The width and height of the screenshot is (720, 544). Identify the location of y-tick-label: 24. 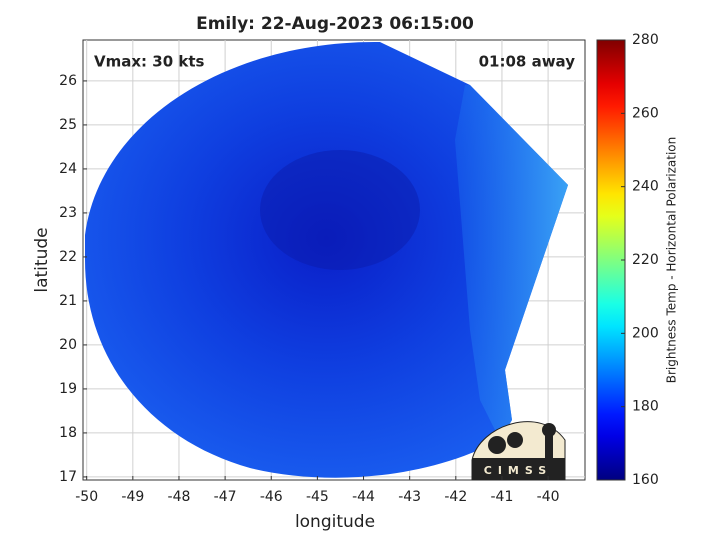
(68, 169).